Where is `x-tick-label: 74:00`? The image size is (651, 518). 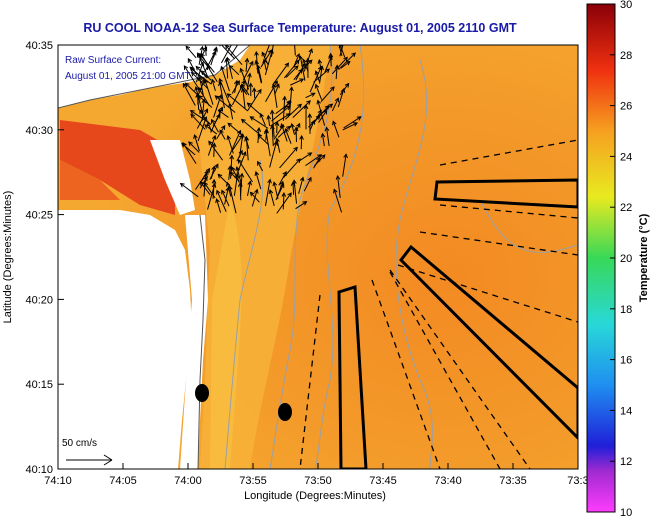 x-tick-label: 74:00 is located at coordinates (188, 481).